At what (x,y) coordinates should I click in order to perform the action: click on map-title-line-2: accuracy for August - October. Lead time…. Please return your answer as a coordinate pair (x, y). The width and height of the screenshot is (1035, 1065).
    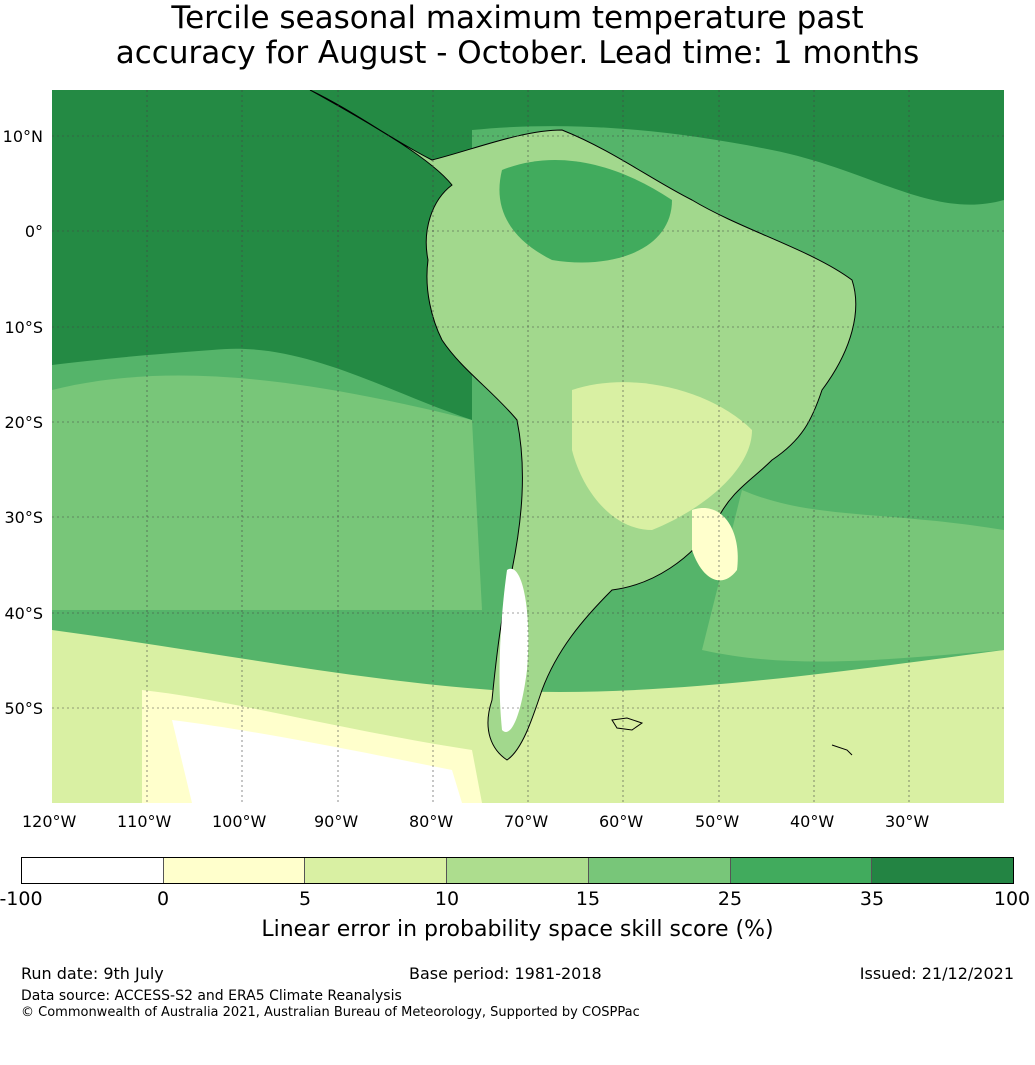
    Looking at the image, I should click on (517, 53).